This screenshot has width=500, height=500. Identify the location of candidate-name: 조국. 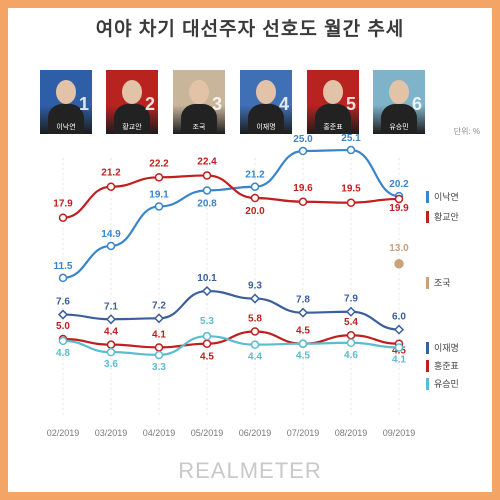
(199, 127).